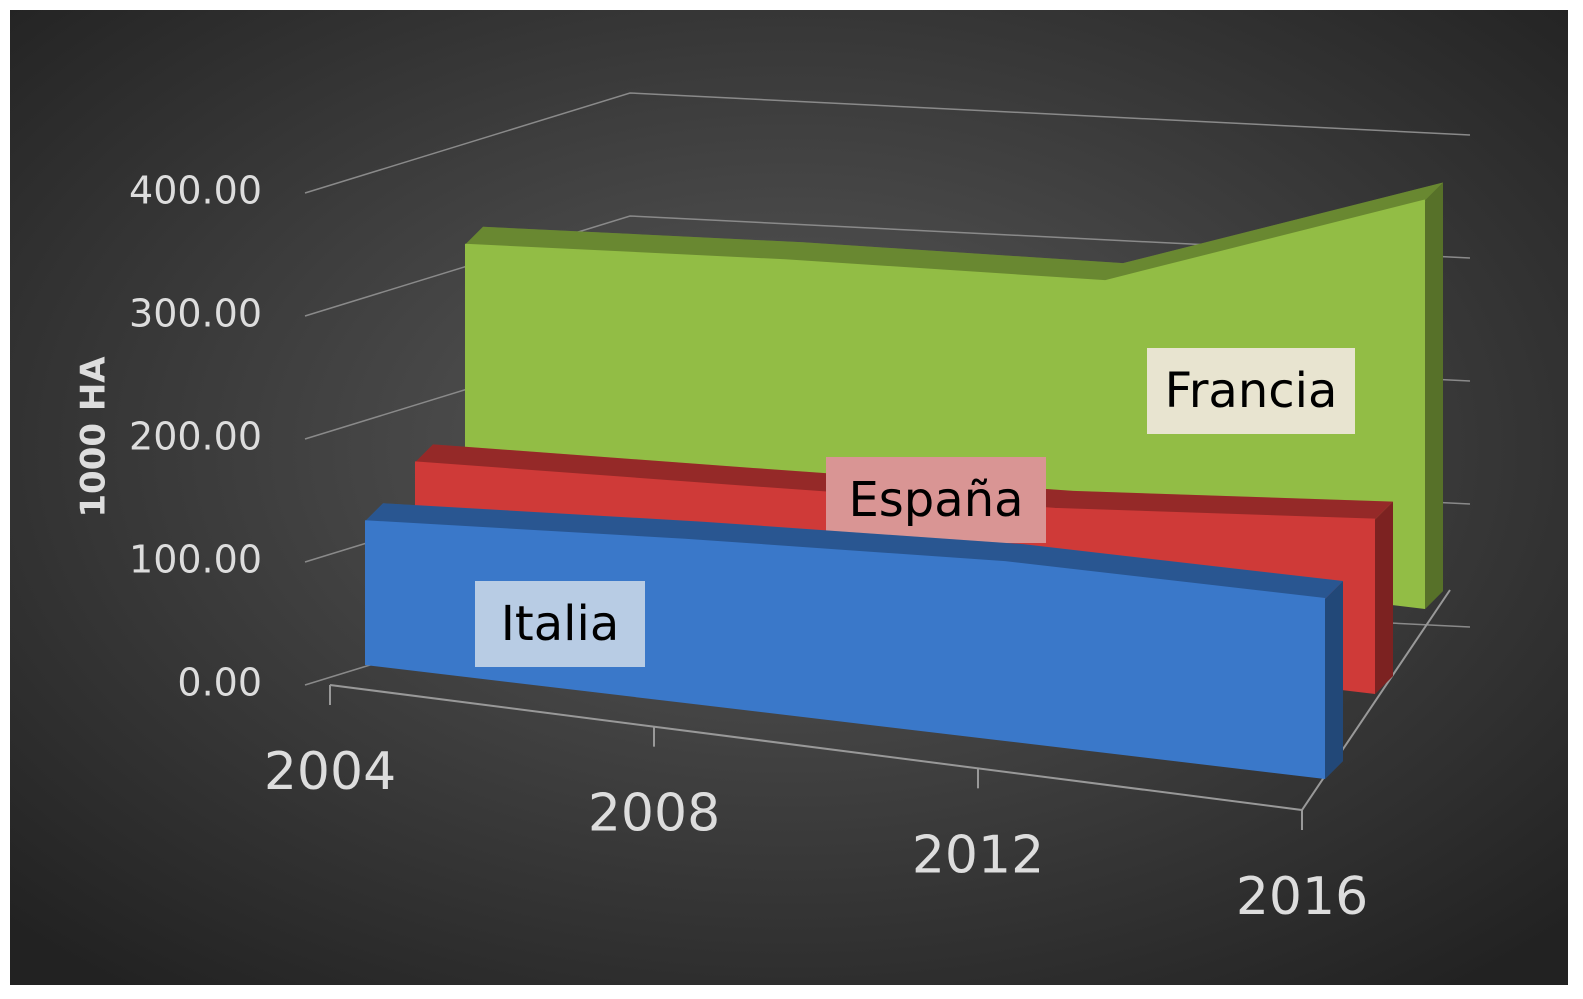 The height and width of the screenshot is (999, 1583). I want to click on series-label: Italia, so click(560, 624).